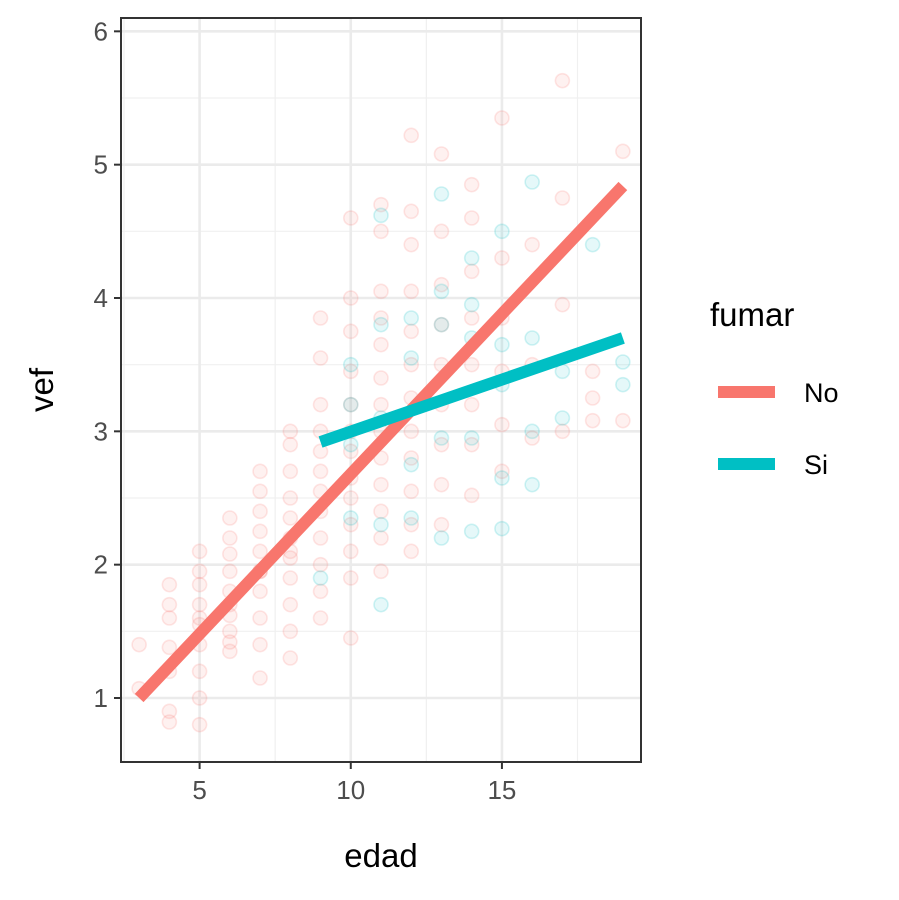 The width and height of the screenshot is (899, 900). What do you see at coordinates (350, 790) in the screenshot?
I see `x-tick-label: 10` at bounding box center [350, 790].